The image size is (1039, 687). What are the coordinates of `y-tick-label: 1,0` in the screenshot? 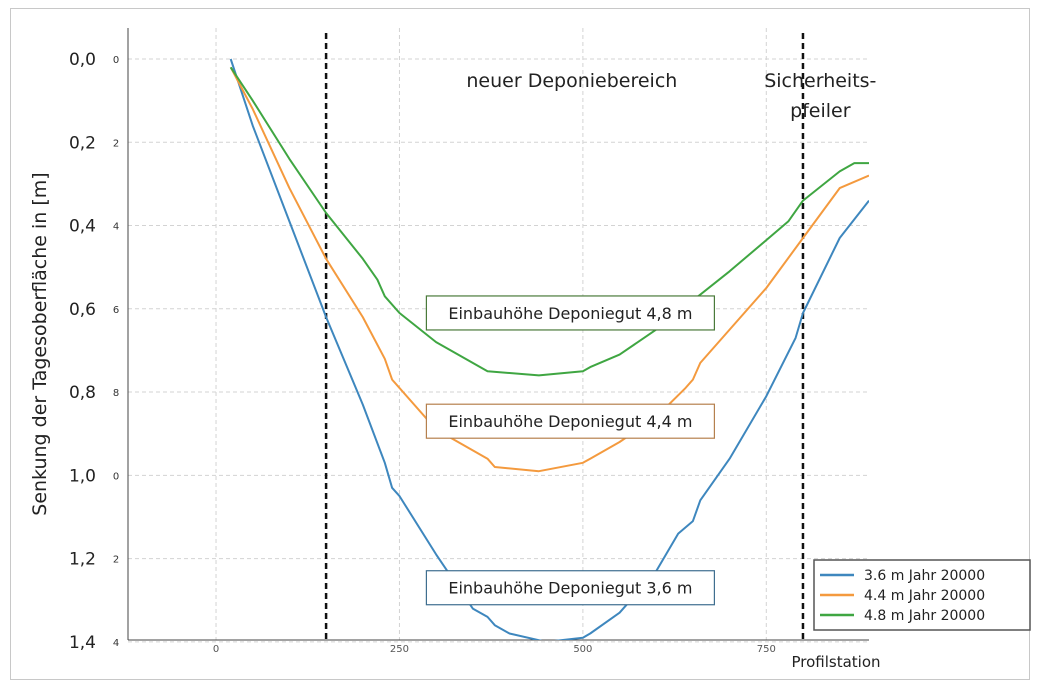 It's located at (82, 476).